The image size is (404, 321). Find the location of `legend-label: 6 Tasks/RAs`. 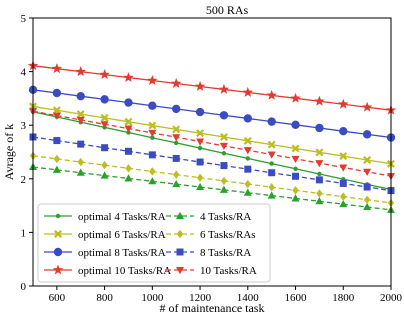

legend-label: 6 Tasks/RAs is located at coordinates (228, 235).